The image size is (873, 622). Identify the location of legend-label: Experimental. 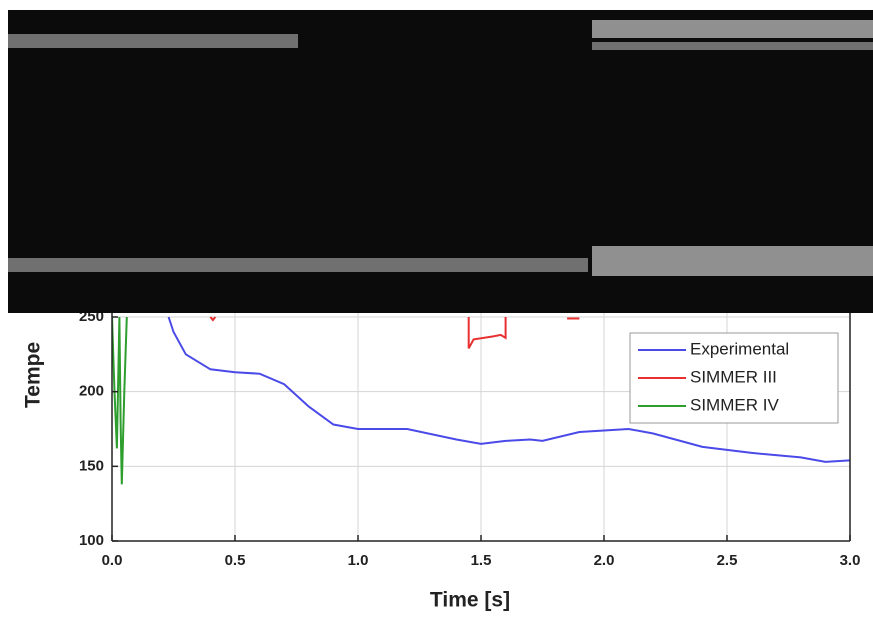
(739, 348).